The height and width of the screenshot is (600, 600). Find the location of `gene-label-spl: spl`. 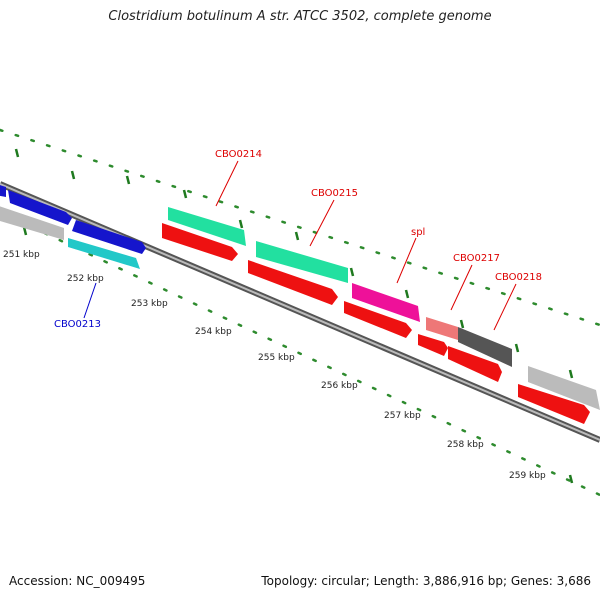

gene-label-spl: spl is located at coordinates (418, 232).